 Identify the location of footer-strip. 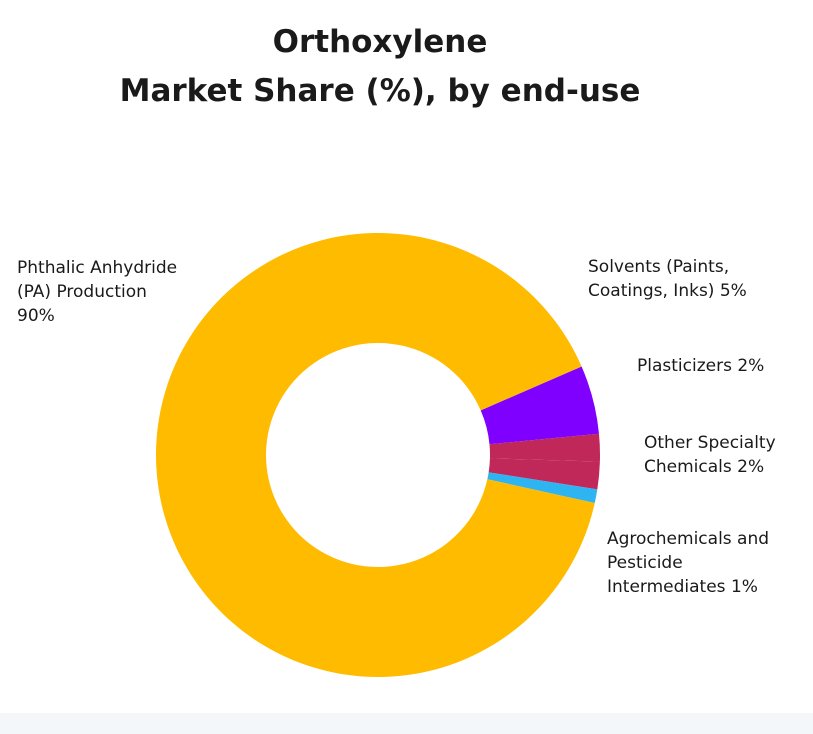
(406, 723).